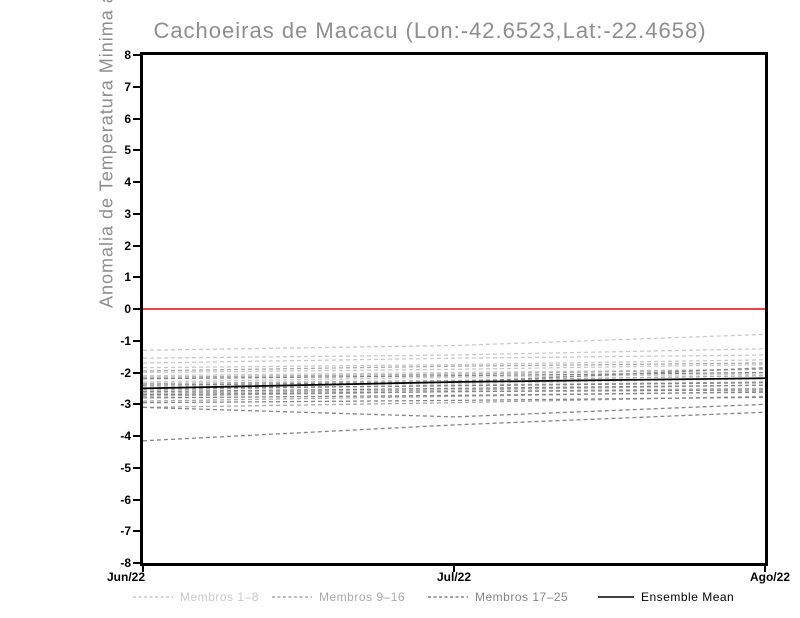 This screenshot has height=618, width=800. Describe the element at coordinates (127, 182) in the screenshot. I see `y-tick-label: 4` at that location.